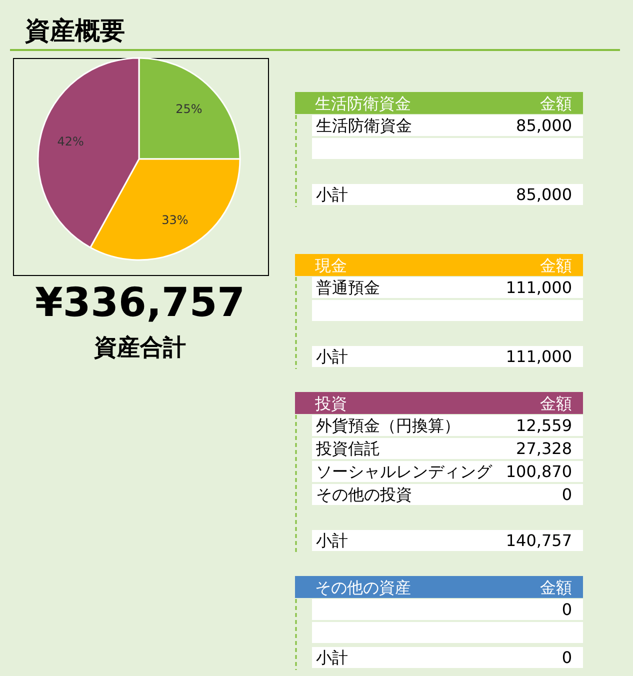 The image size is (633, 676). What do you see at coordinates (539, 471) in the screenshot?
I see `text: 100,870` at bounding box center [539, 471].